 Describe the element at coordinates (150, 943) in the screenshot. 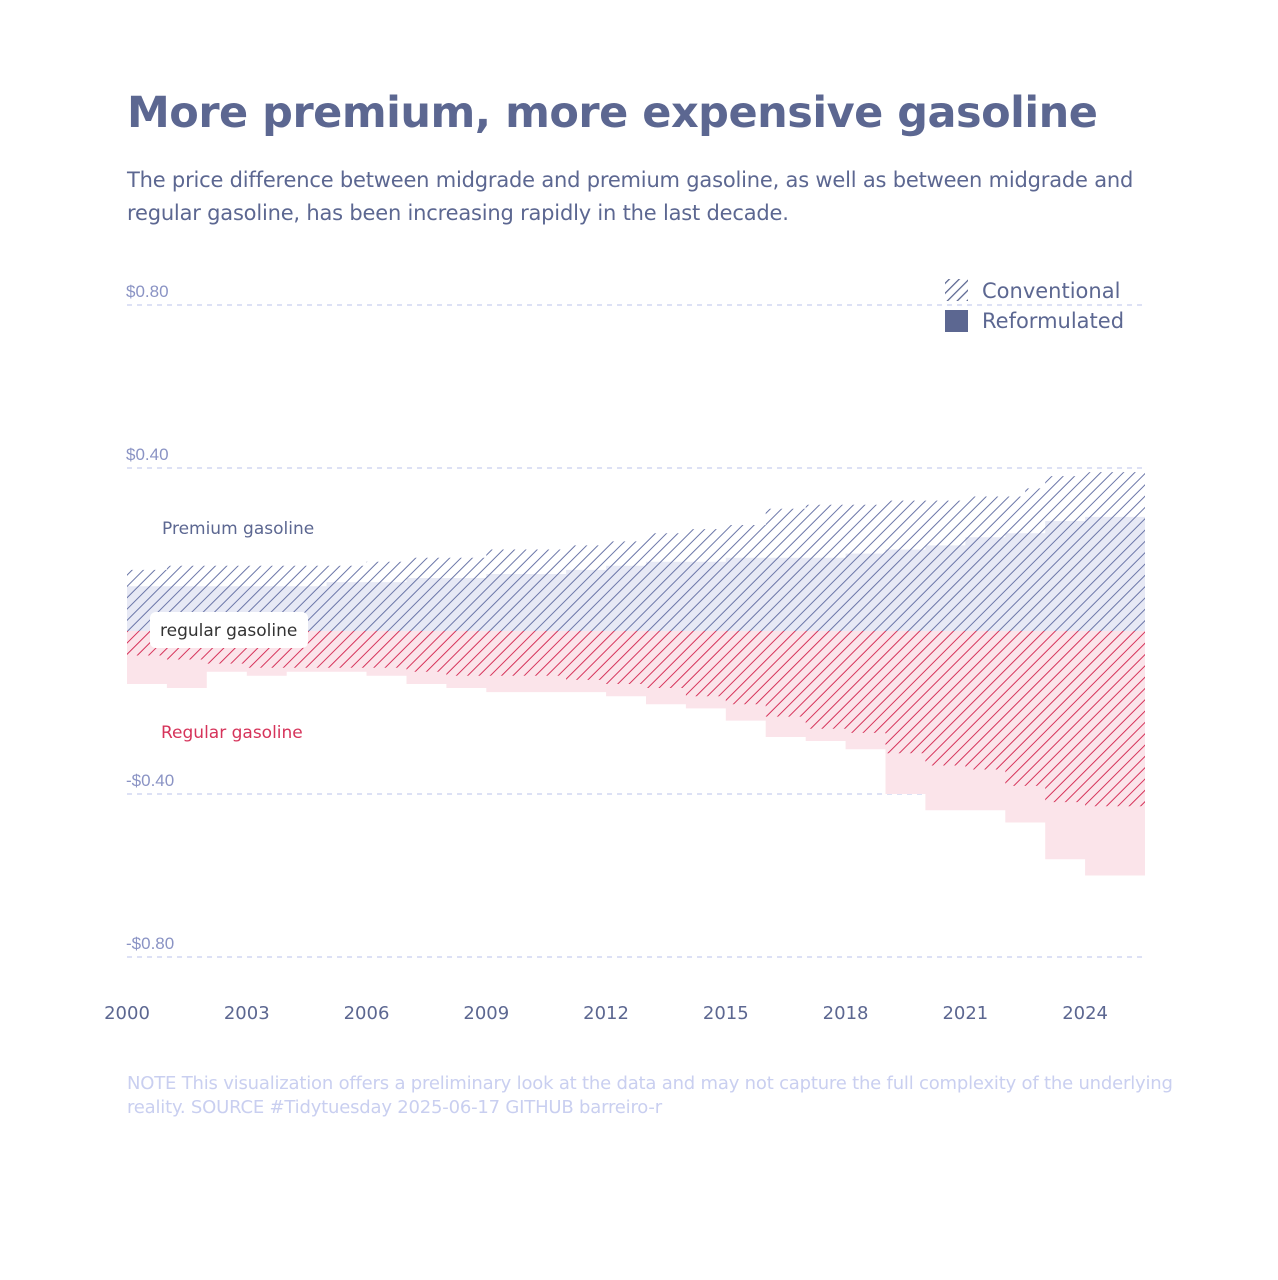

I see `y-tick-label: -$0.80` at that location.